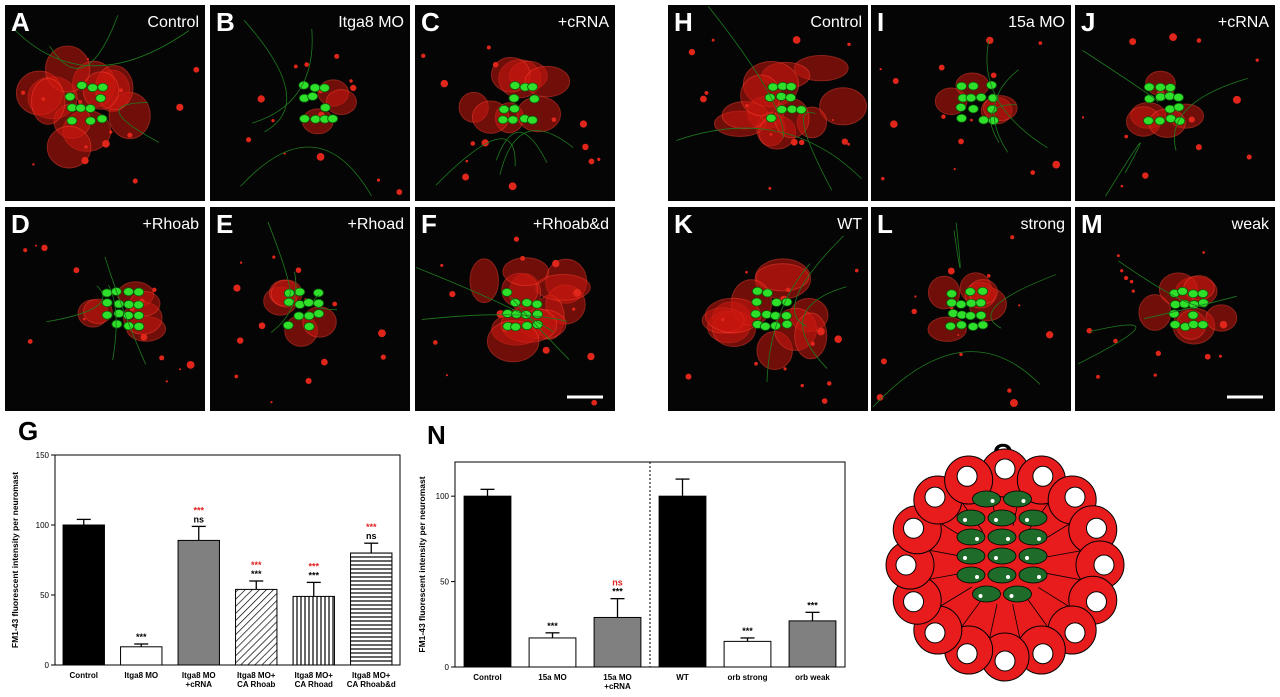 The height and width of the screenshot is (697, 1280). Describe the element at coordinates (1092, 224) in the screenshot. I see `panel-letter: M` at that location.